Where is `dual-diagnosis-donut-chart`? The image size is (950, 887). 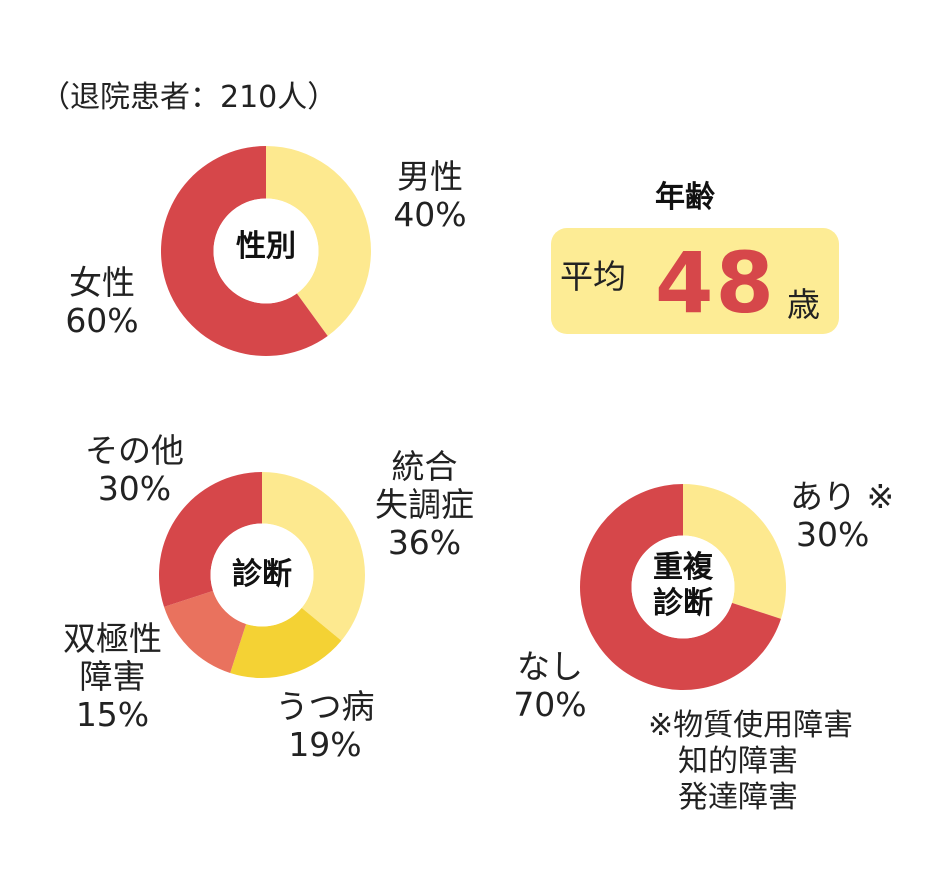
dual-diagnosis-donut-chart is located at coordinates (683, 587).